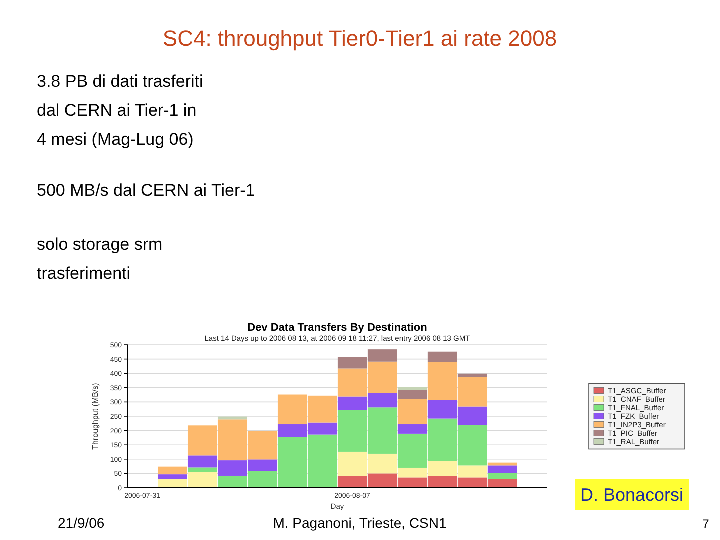 This screenshot has width=720, height=540. What do you see at coordinates (706, 524) in the screenshot?
I see `text: 7` at bounding box center [706, 524].